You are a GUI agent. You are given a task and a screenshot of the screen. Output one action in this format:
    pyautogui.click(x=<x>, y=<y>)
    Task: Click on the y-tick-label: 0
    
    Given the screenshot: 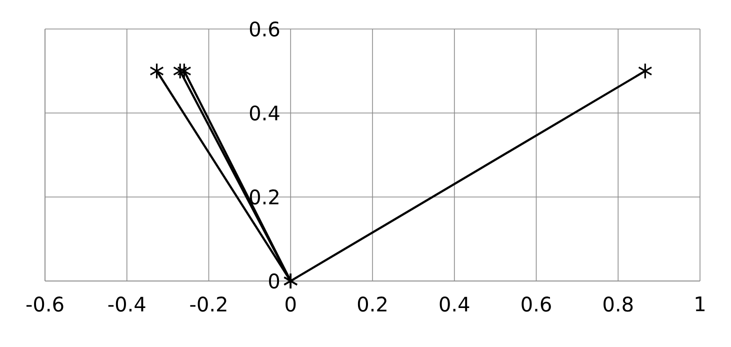 What is the action you would take?
    pyautogui.click(x=274, y=281)
    